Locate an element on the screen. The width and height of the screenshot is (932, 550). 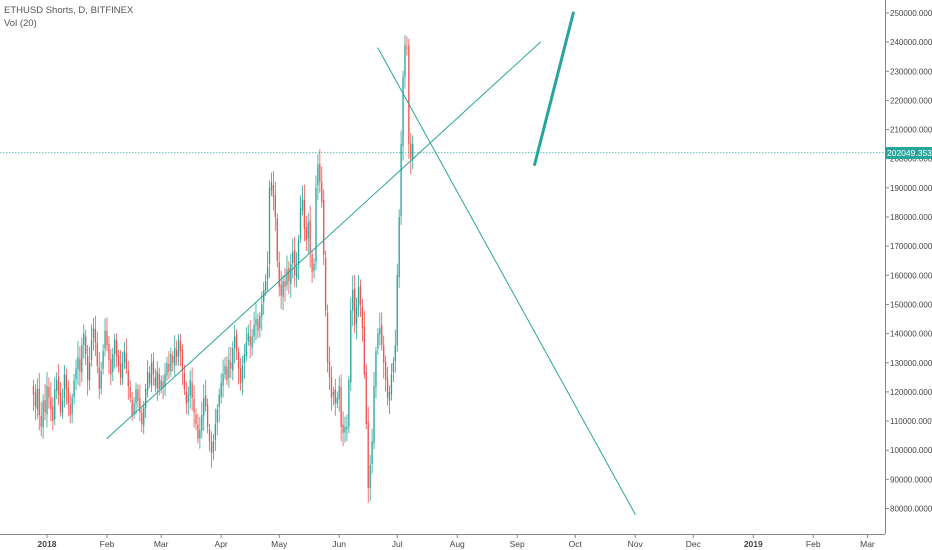
time-tick-label: Mar is located at coordinates (161, 544).